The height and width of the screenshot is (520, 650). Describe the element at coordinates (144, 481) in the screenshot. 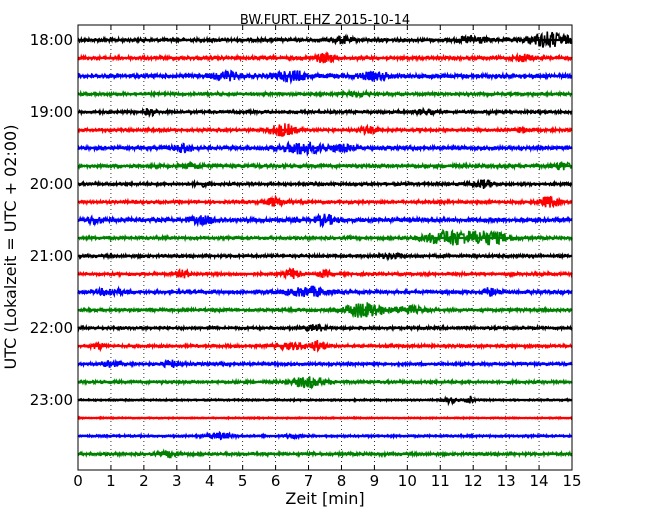

I see `x-tick-label: 2` at that location.